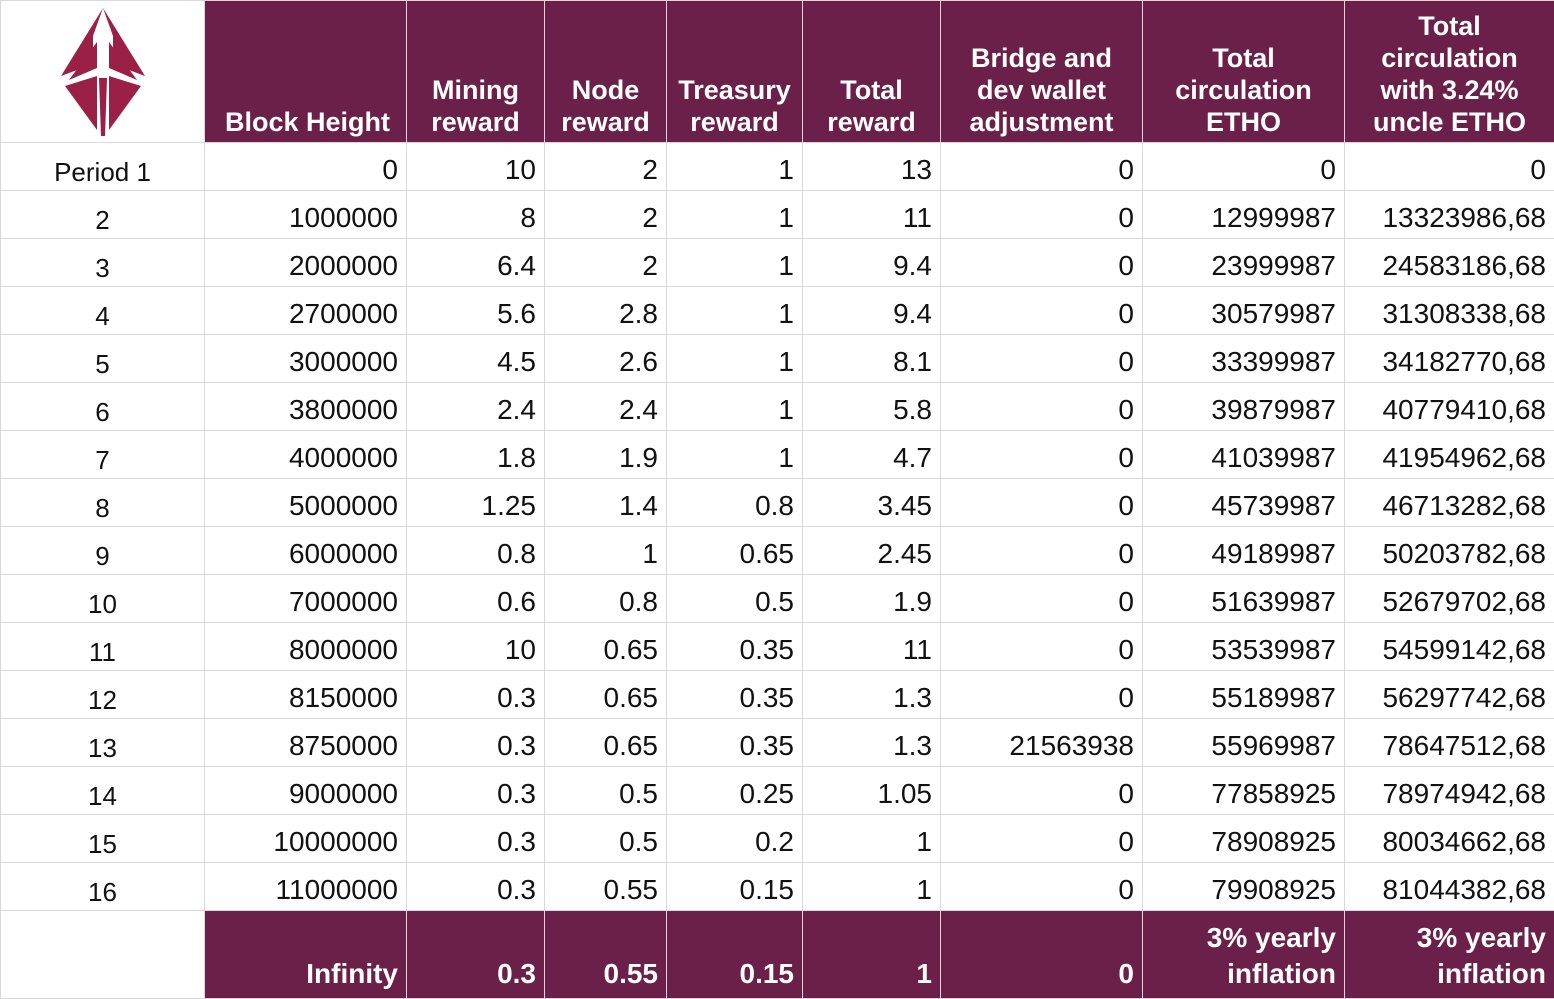 The height and width of the screenshot is (999, 1554). What do you see at coordinates (476, 599) in the screenshot?
I see `mining-reward-cell: 0.6` at bounding box center [476, 599].